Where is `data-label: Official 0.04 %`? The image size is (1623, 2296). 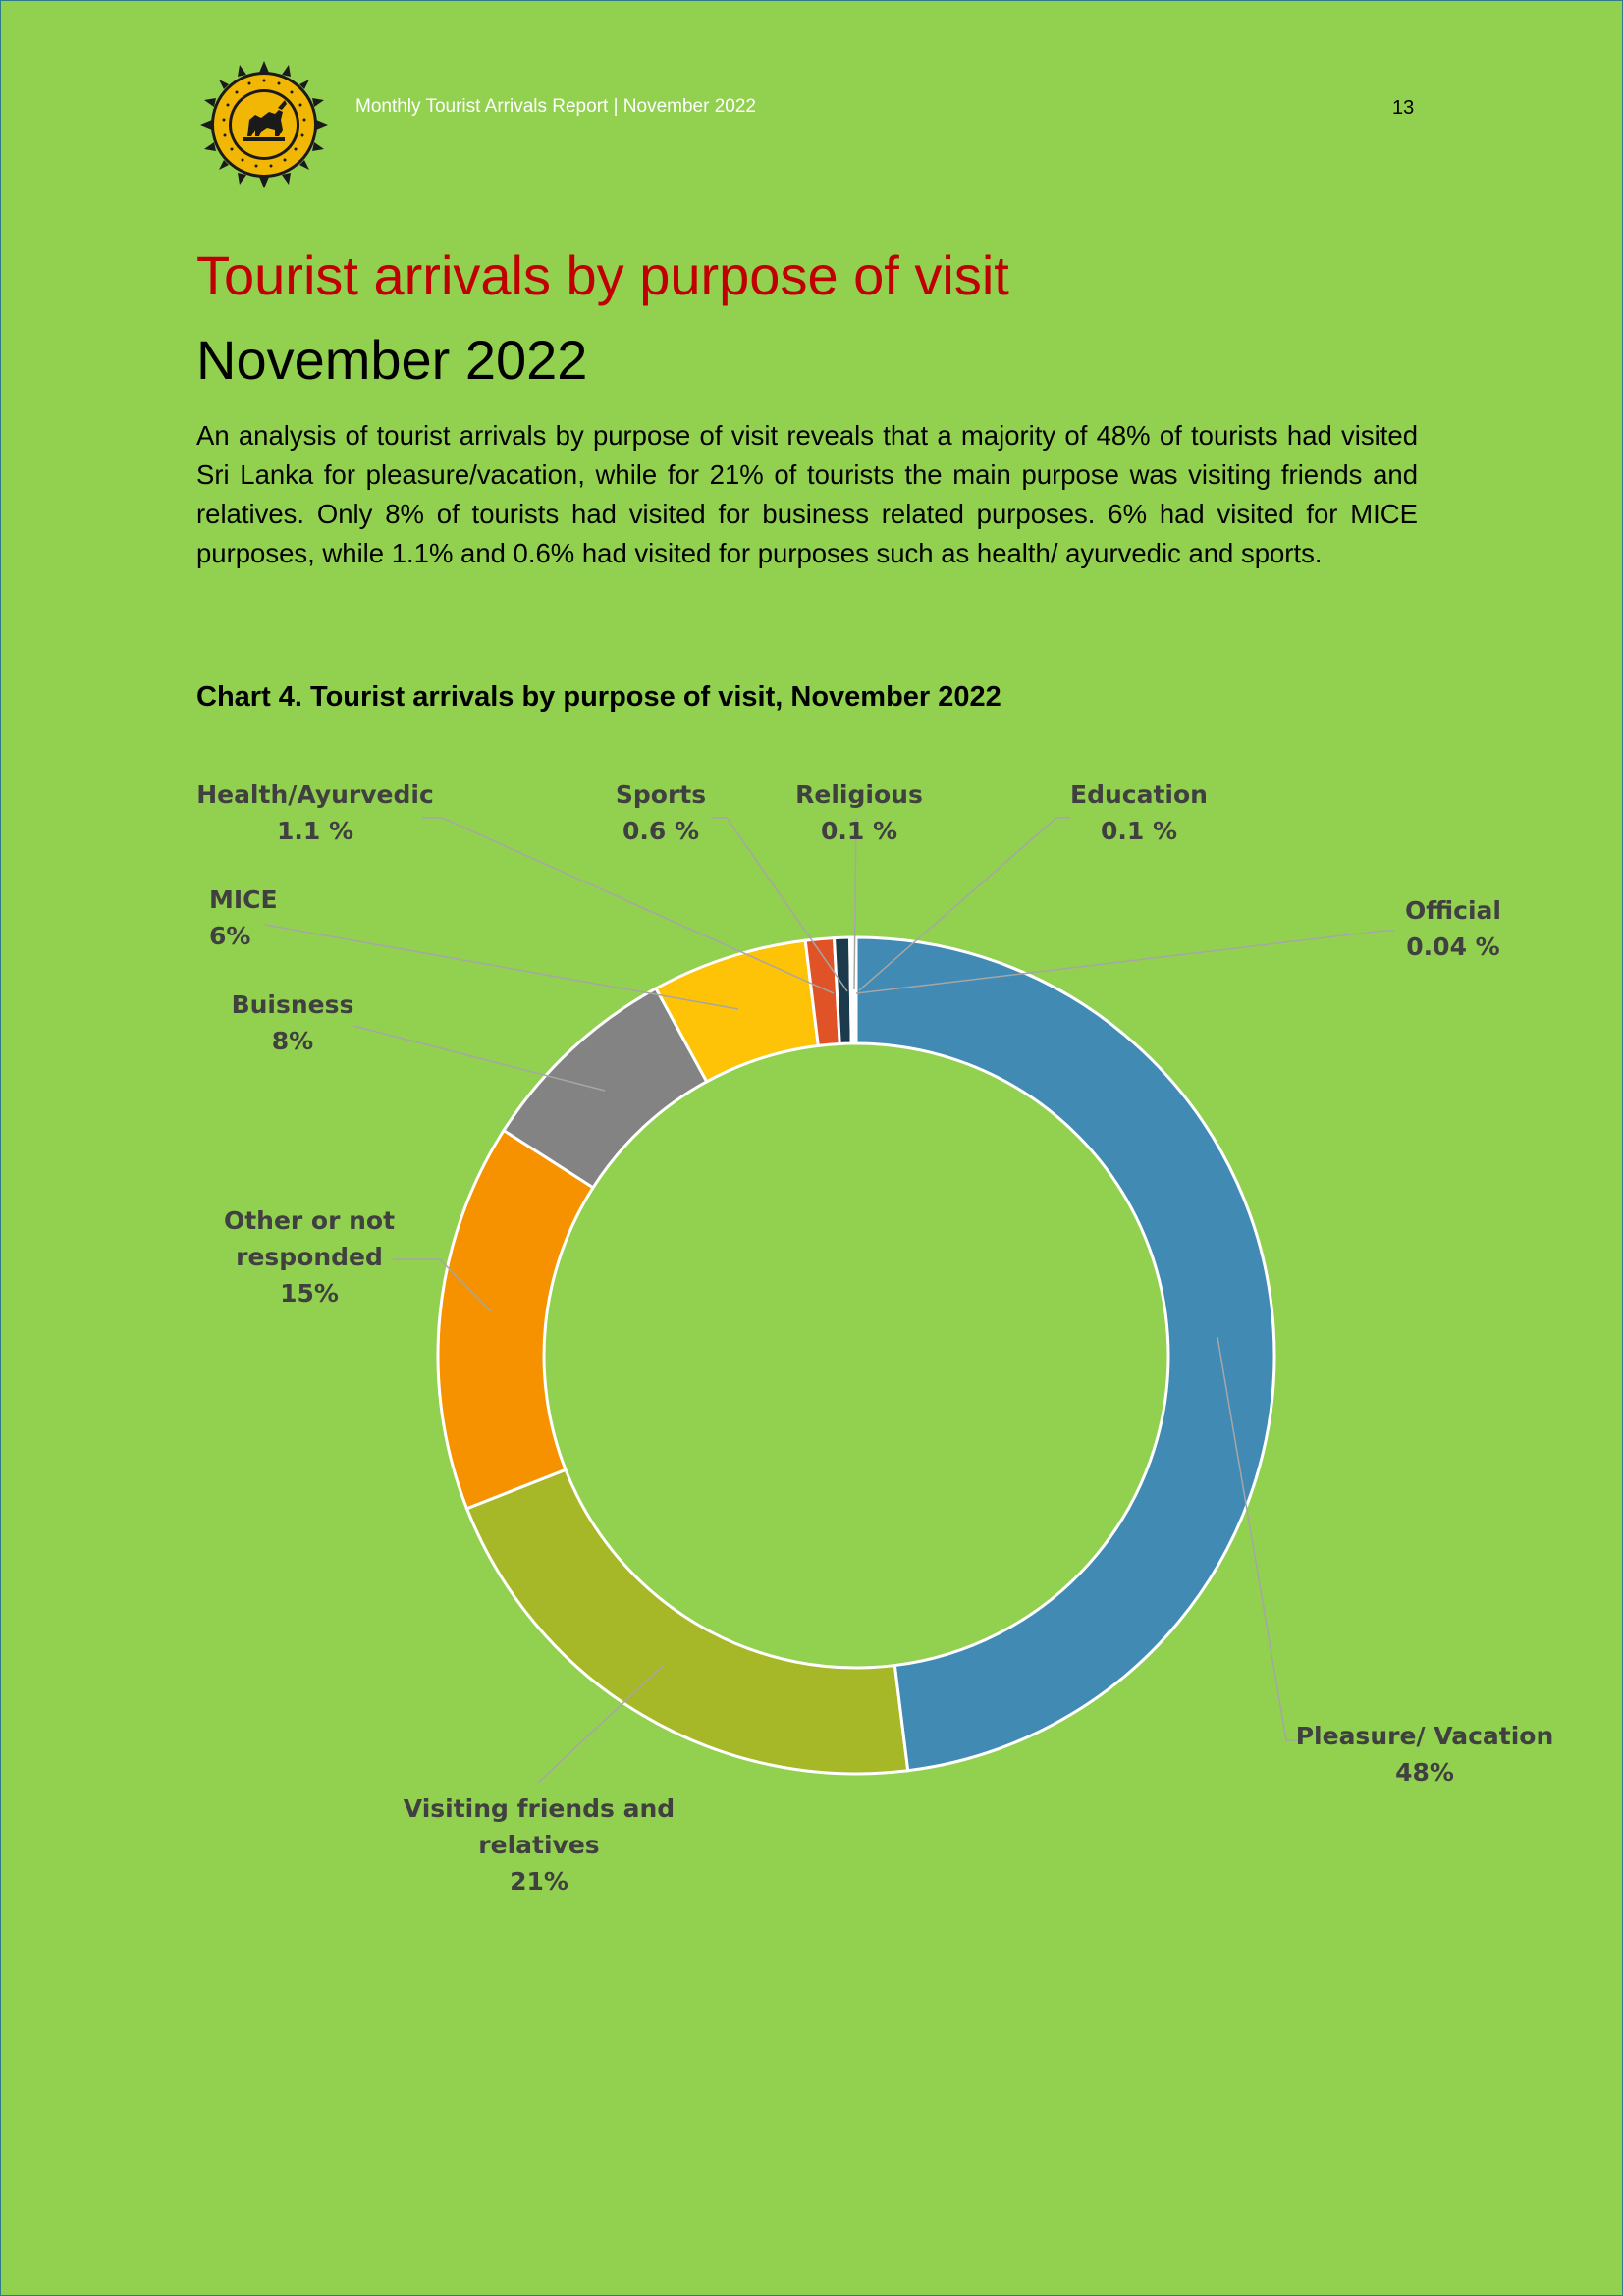
data-label: Official 0.04 % is located at coordinates (1453, 928).